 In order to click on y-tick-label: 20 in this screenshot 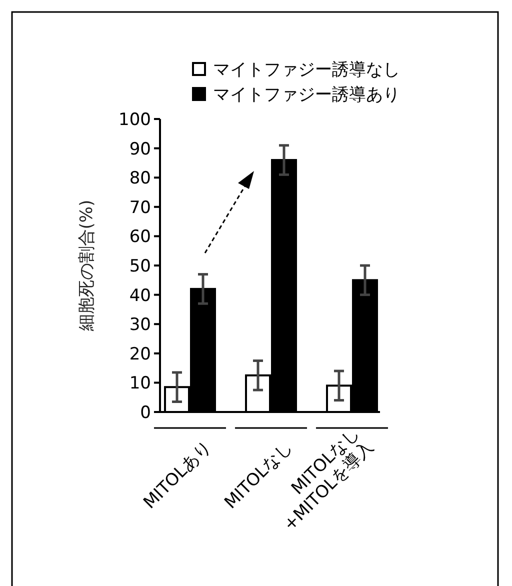, I will do `click(140, 354)`.